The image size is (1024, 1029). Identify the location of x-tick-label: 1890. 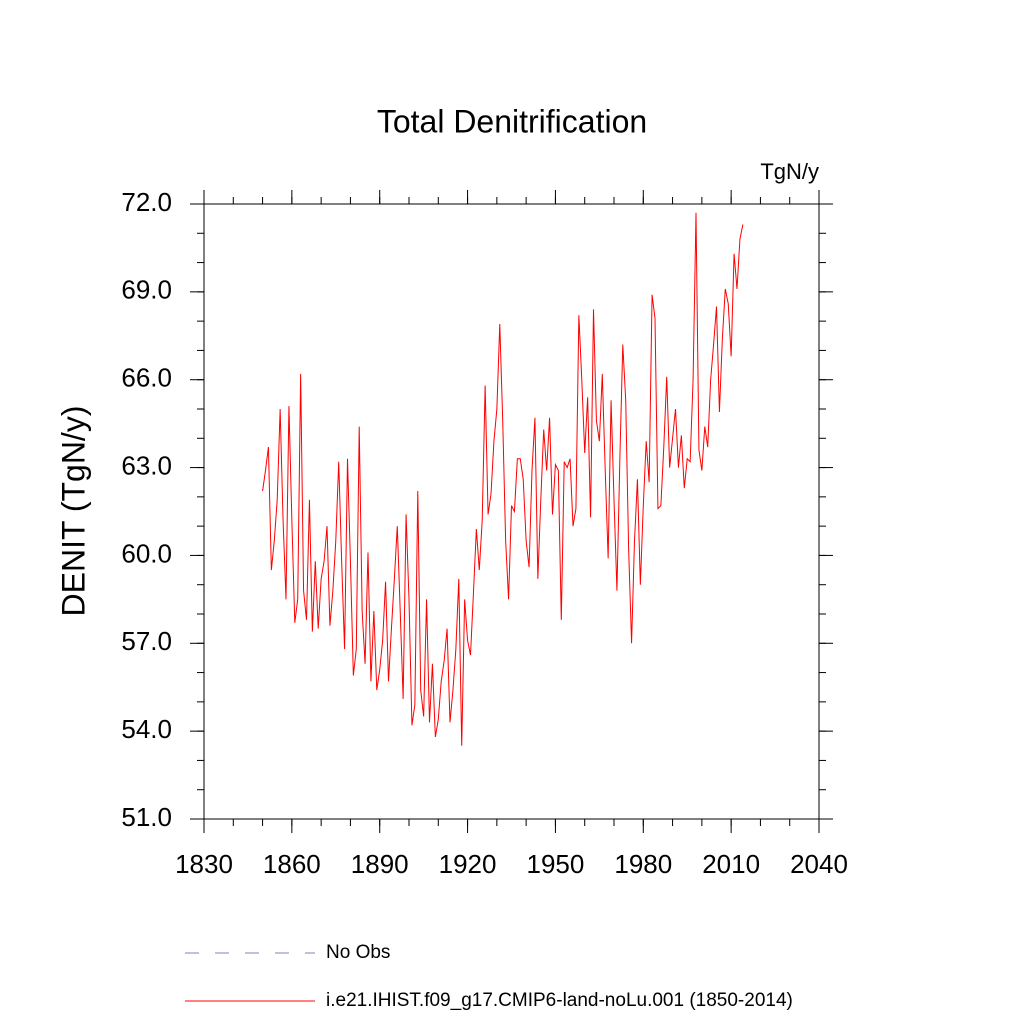
(380, 864).